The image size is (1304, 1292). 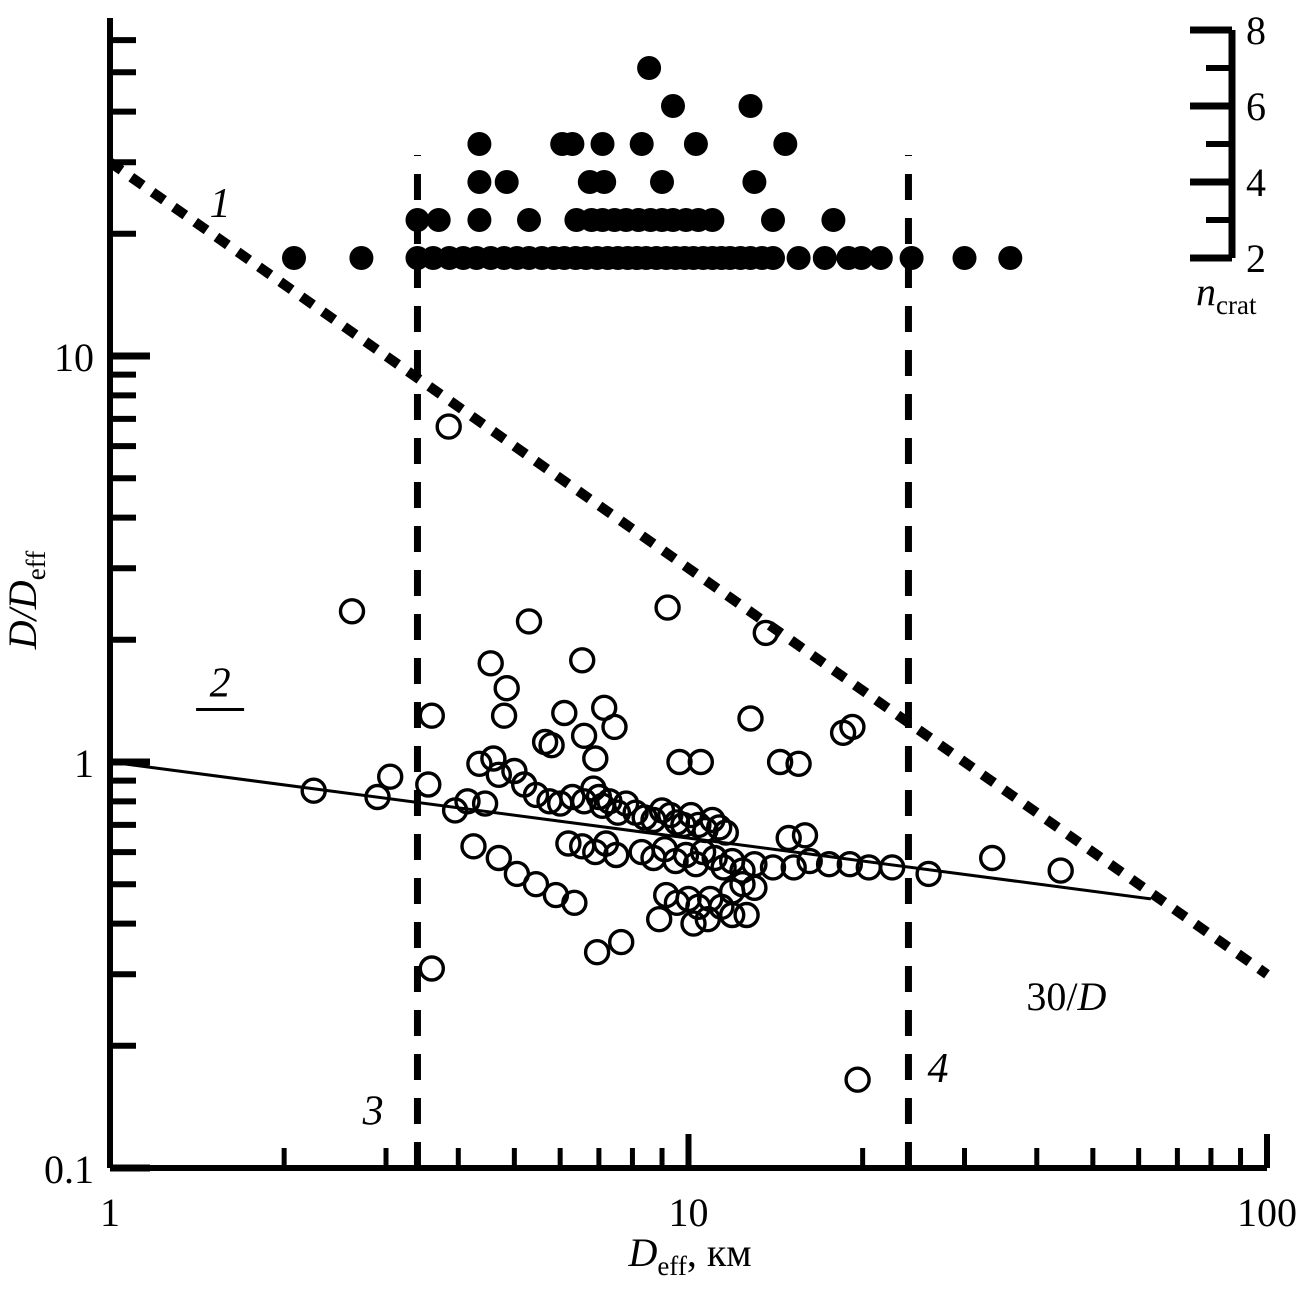 What do you see at coordinates (1256, 30) in the screenshot?
I see `n-crat-tick-label: 8` at bounding box center [1256, 30].